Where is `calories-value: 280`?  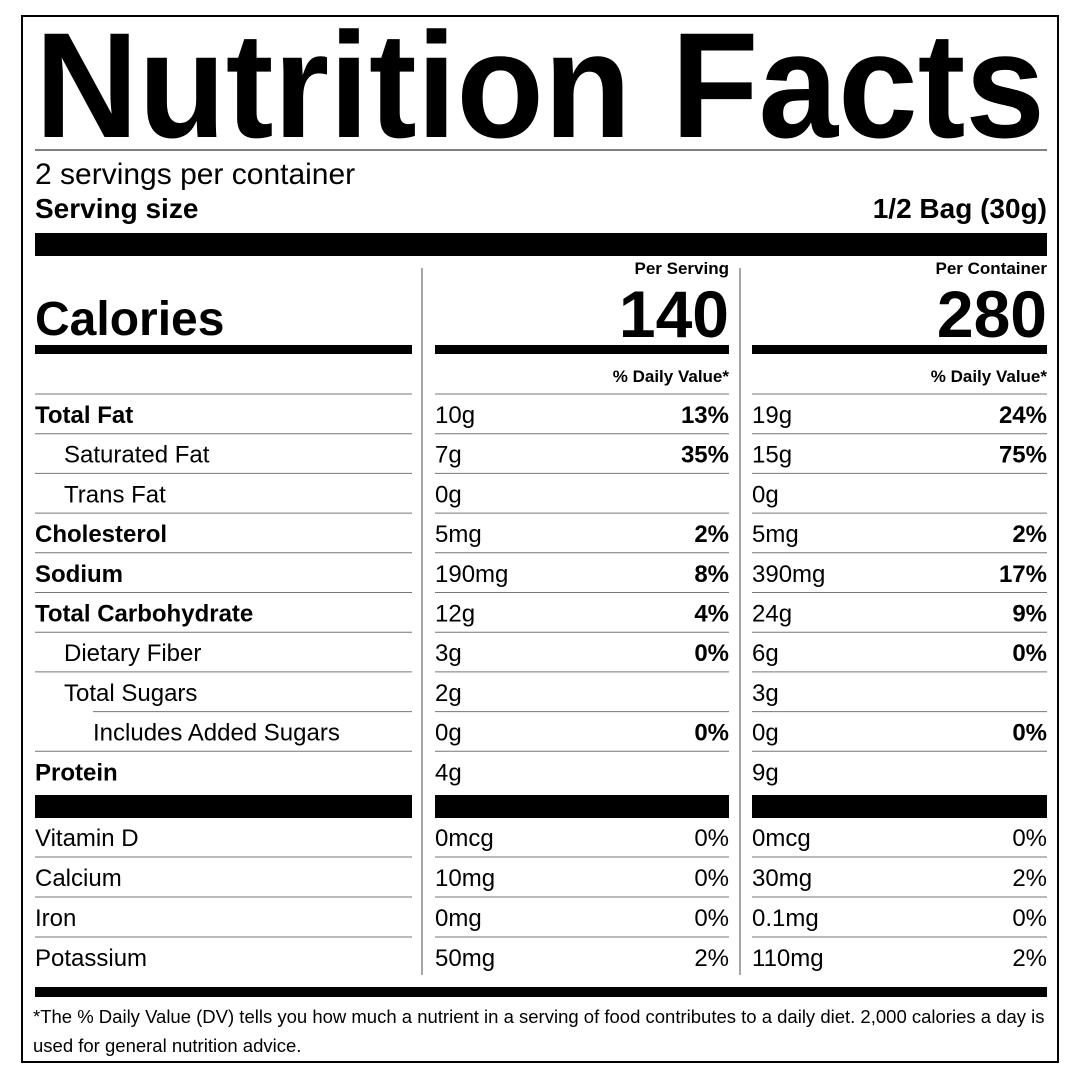 calories-value: 280 is located at coordinates (992, 314).